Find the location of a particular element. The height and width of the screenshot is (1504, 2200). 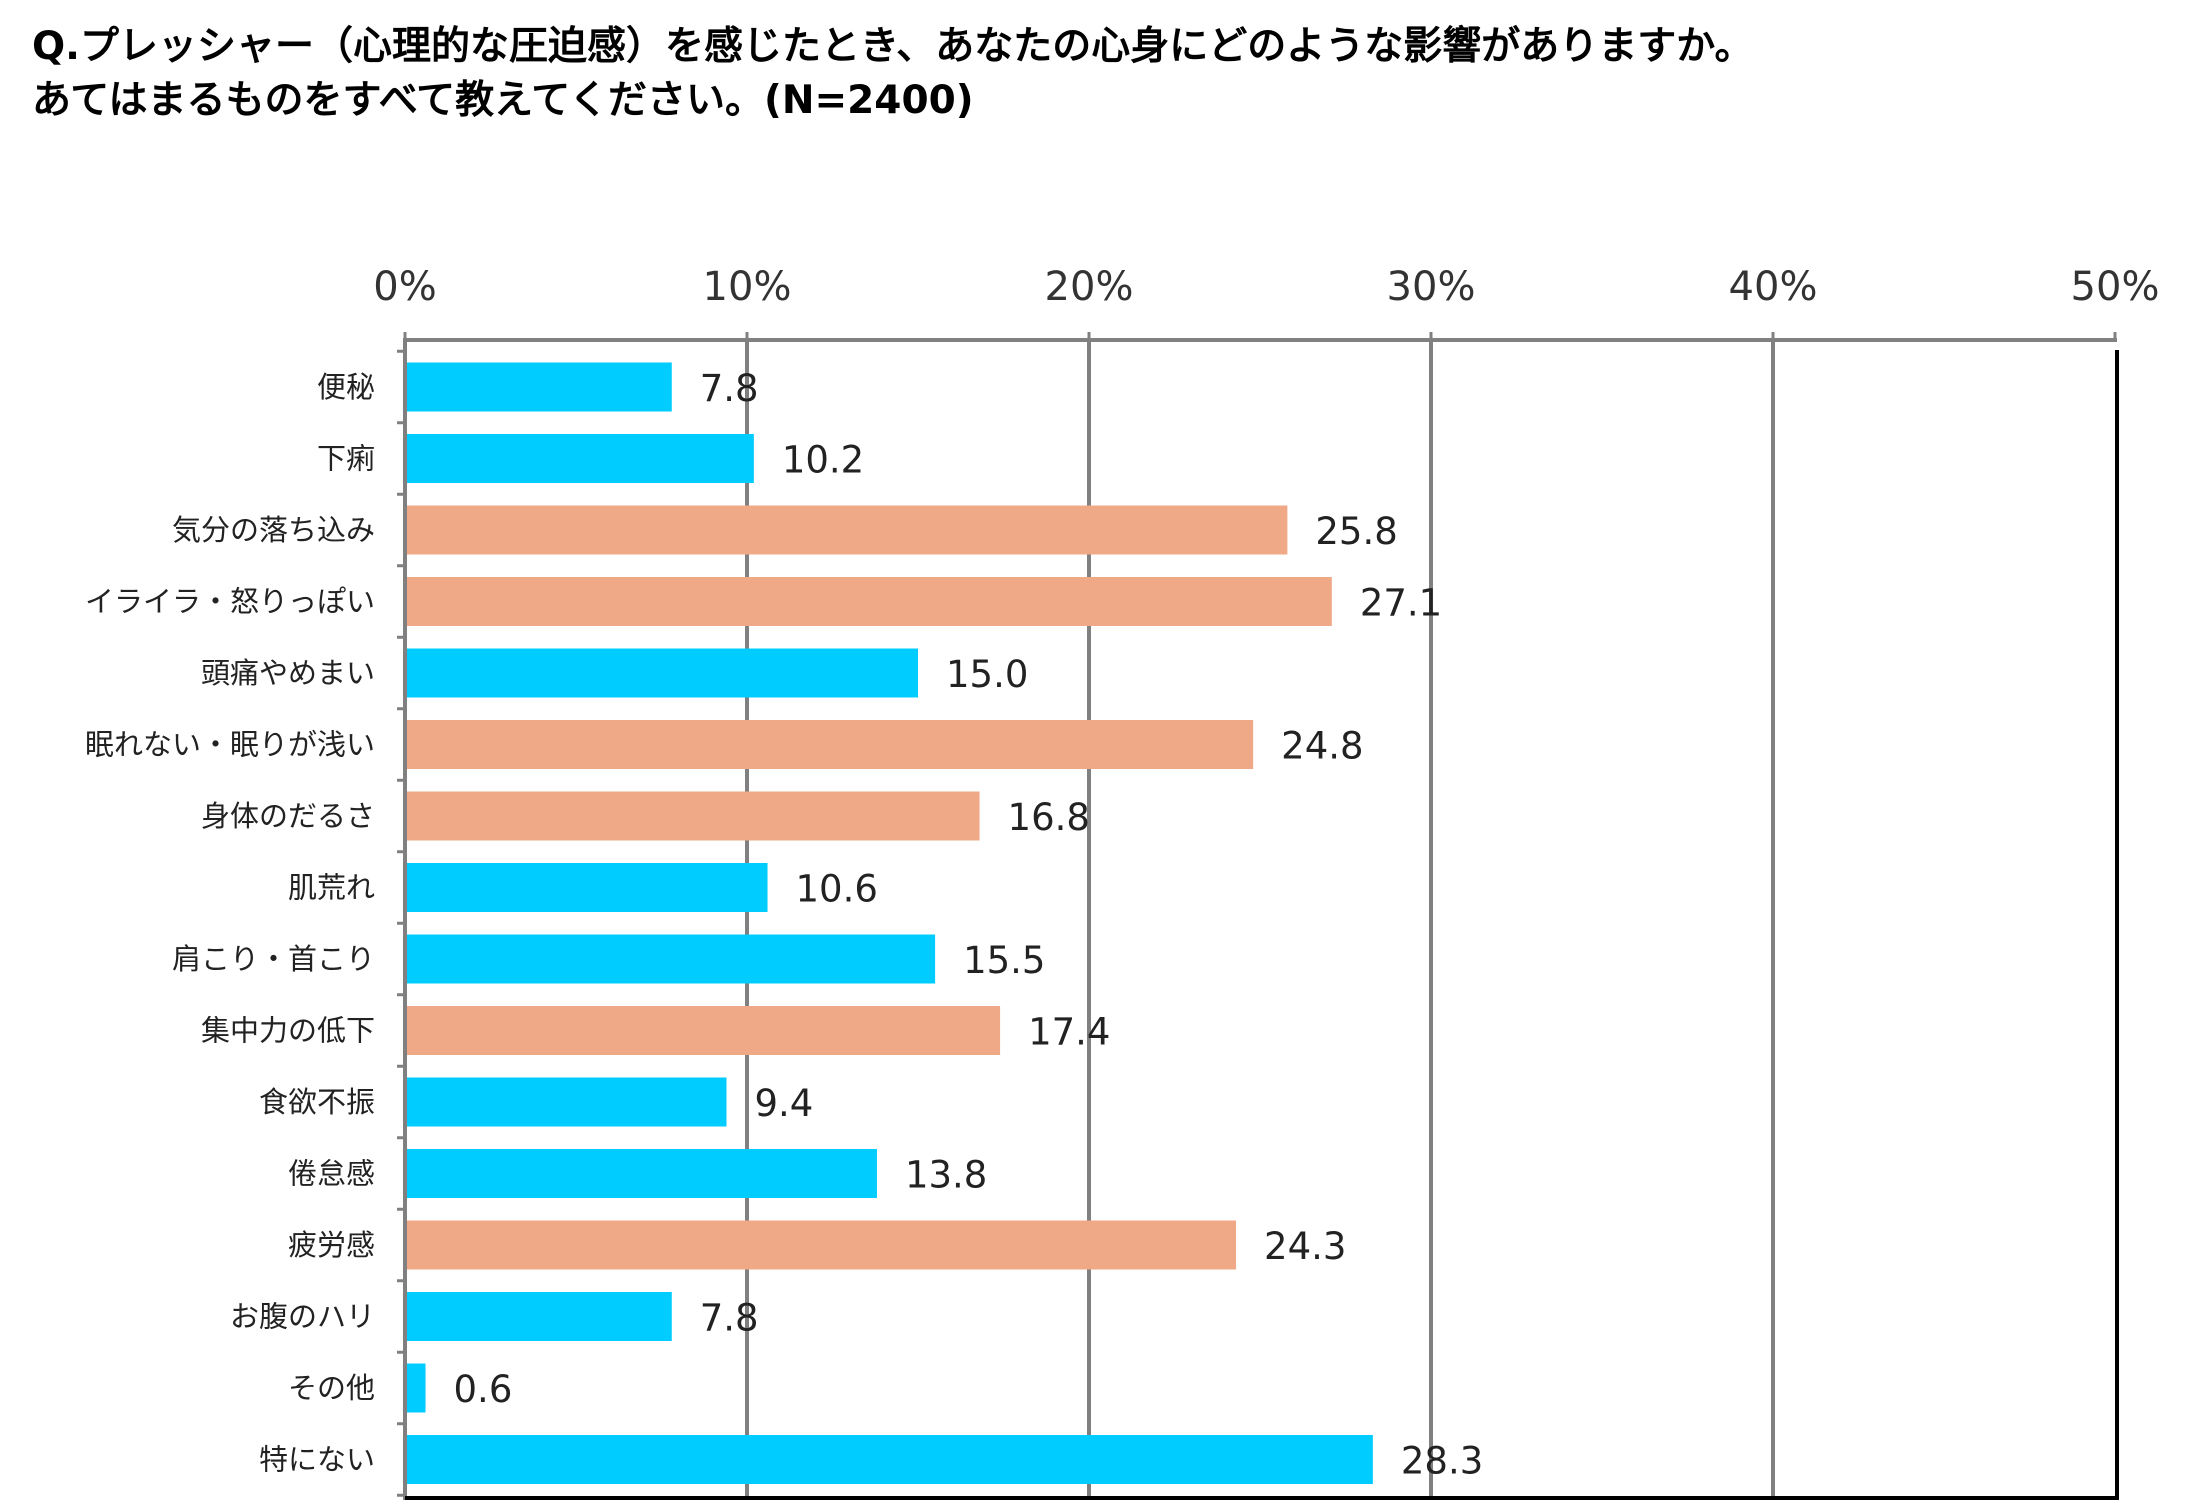

data-label: 27.1 is located at coordinates (1401, 603).